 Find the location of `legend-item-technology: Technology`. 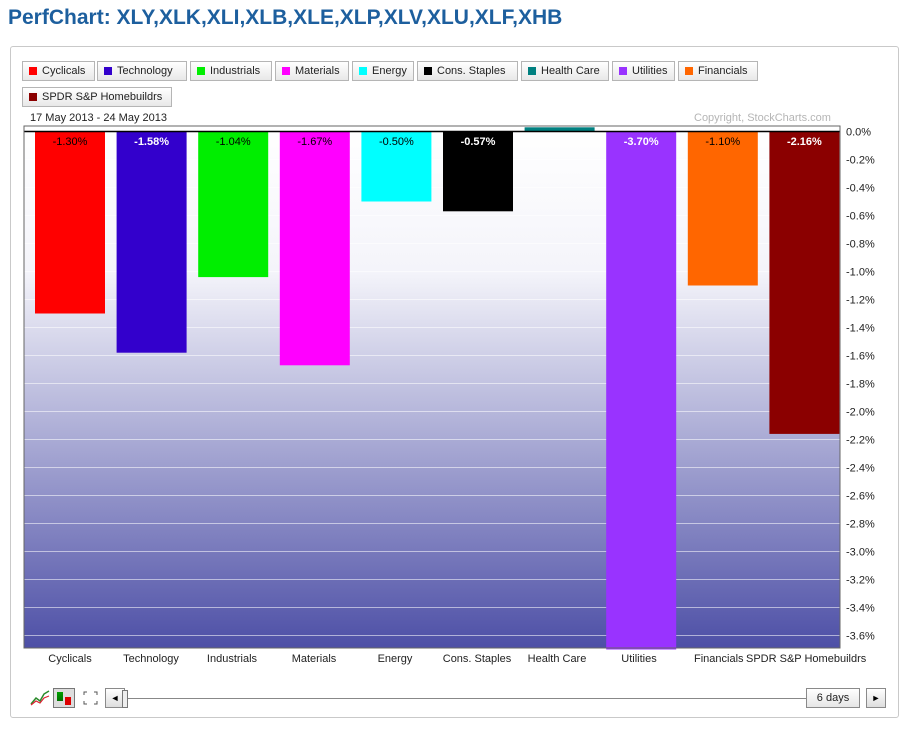

legend-item-technology: Technology is located at coordinates (142, 71).